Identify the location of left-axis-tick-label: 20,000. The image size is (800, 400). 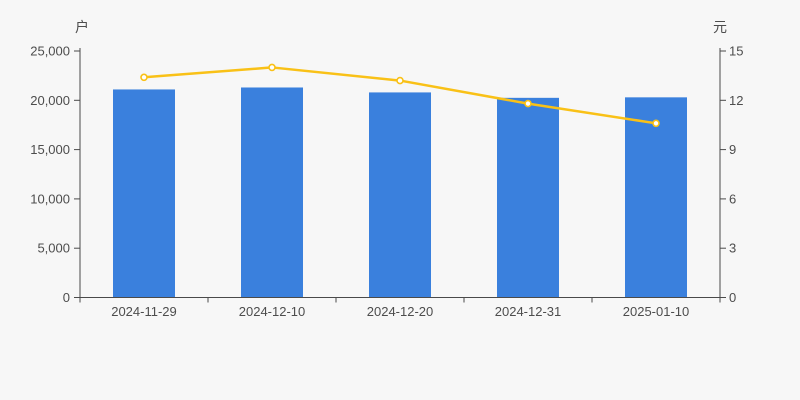
(50, 100).